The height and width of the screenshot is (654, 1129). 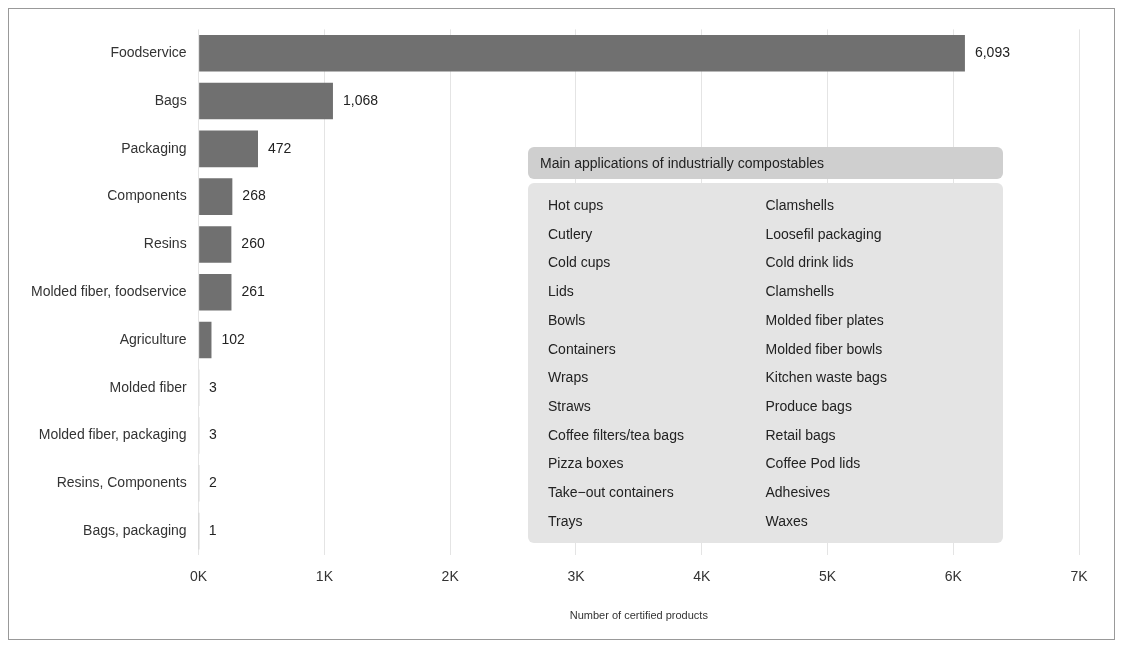 I want to click on annotation: Trays, so click(x=566, y=520).